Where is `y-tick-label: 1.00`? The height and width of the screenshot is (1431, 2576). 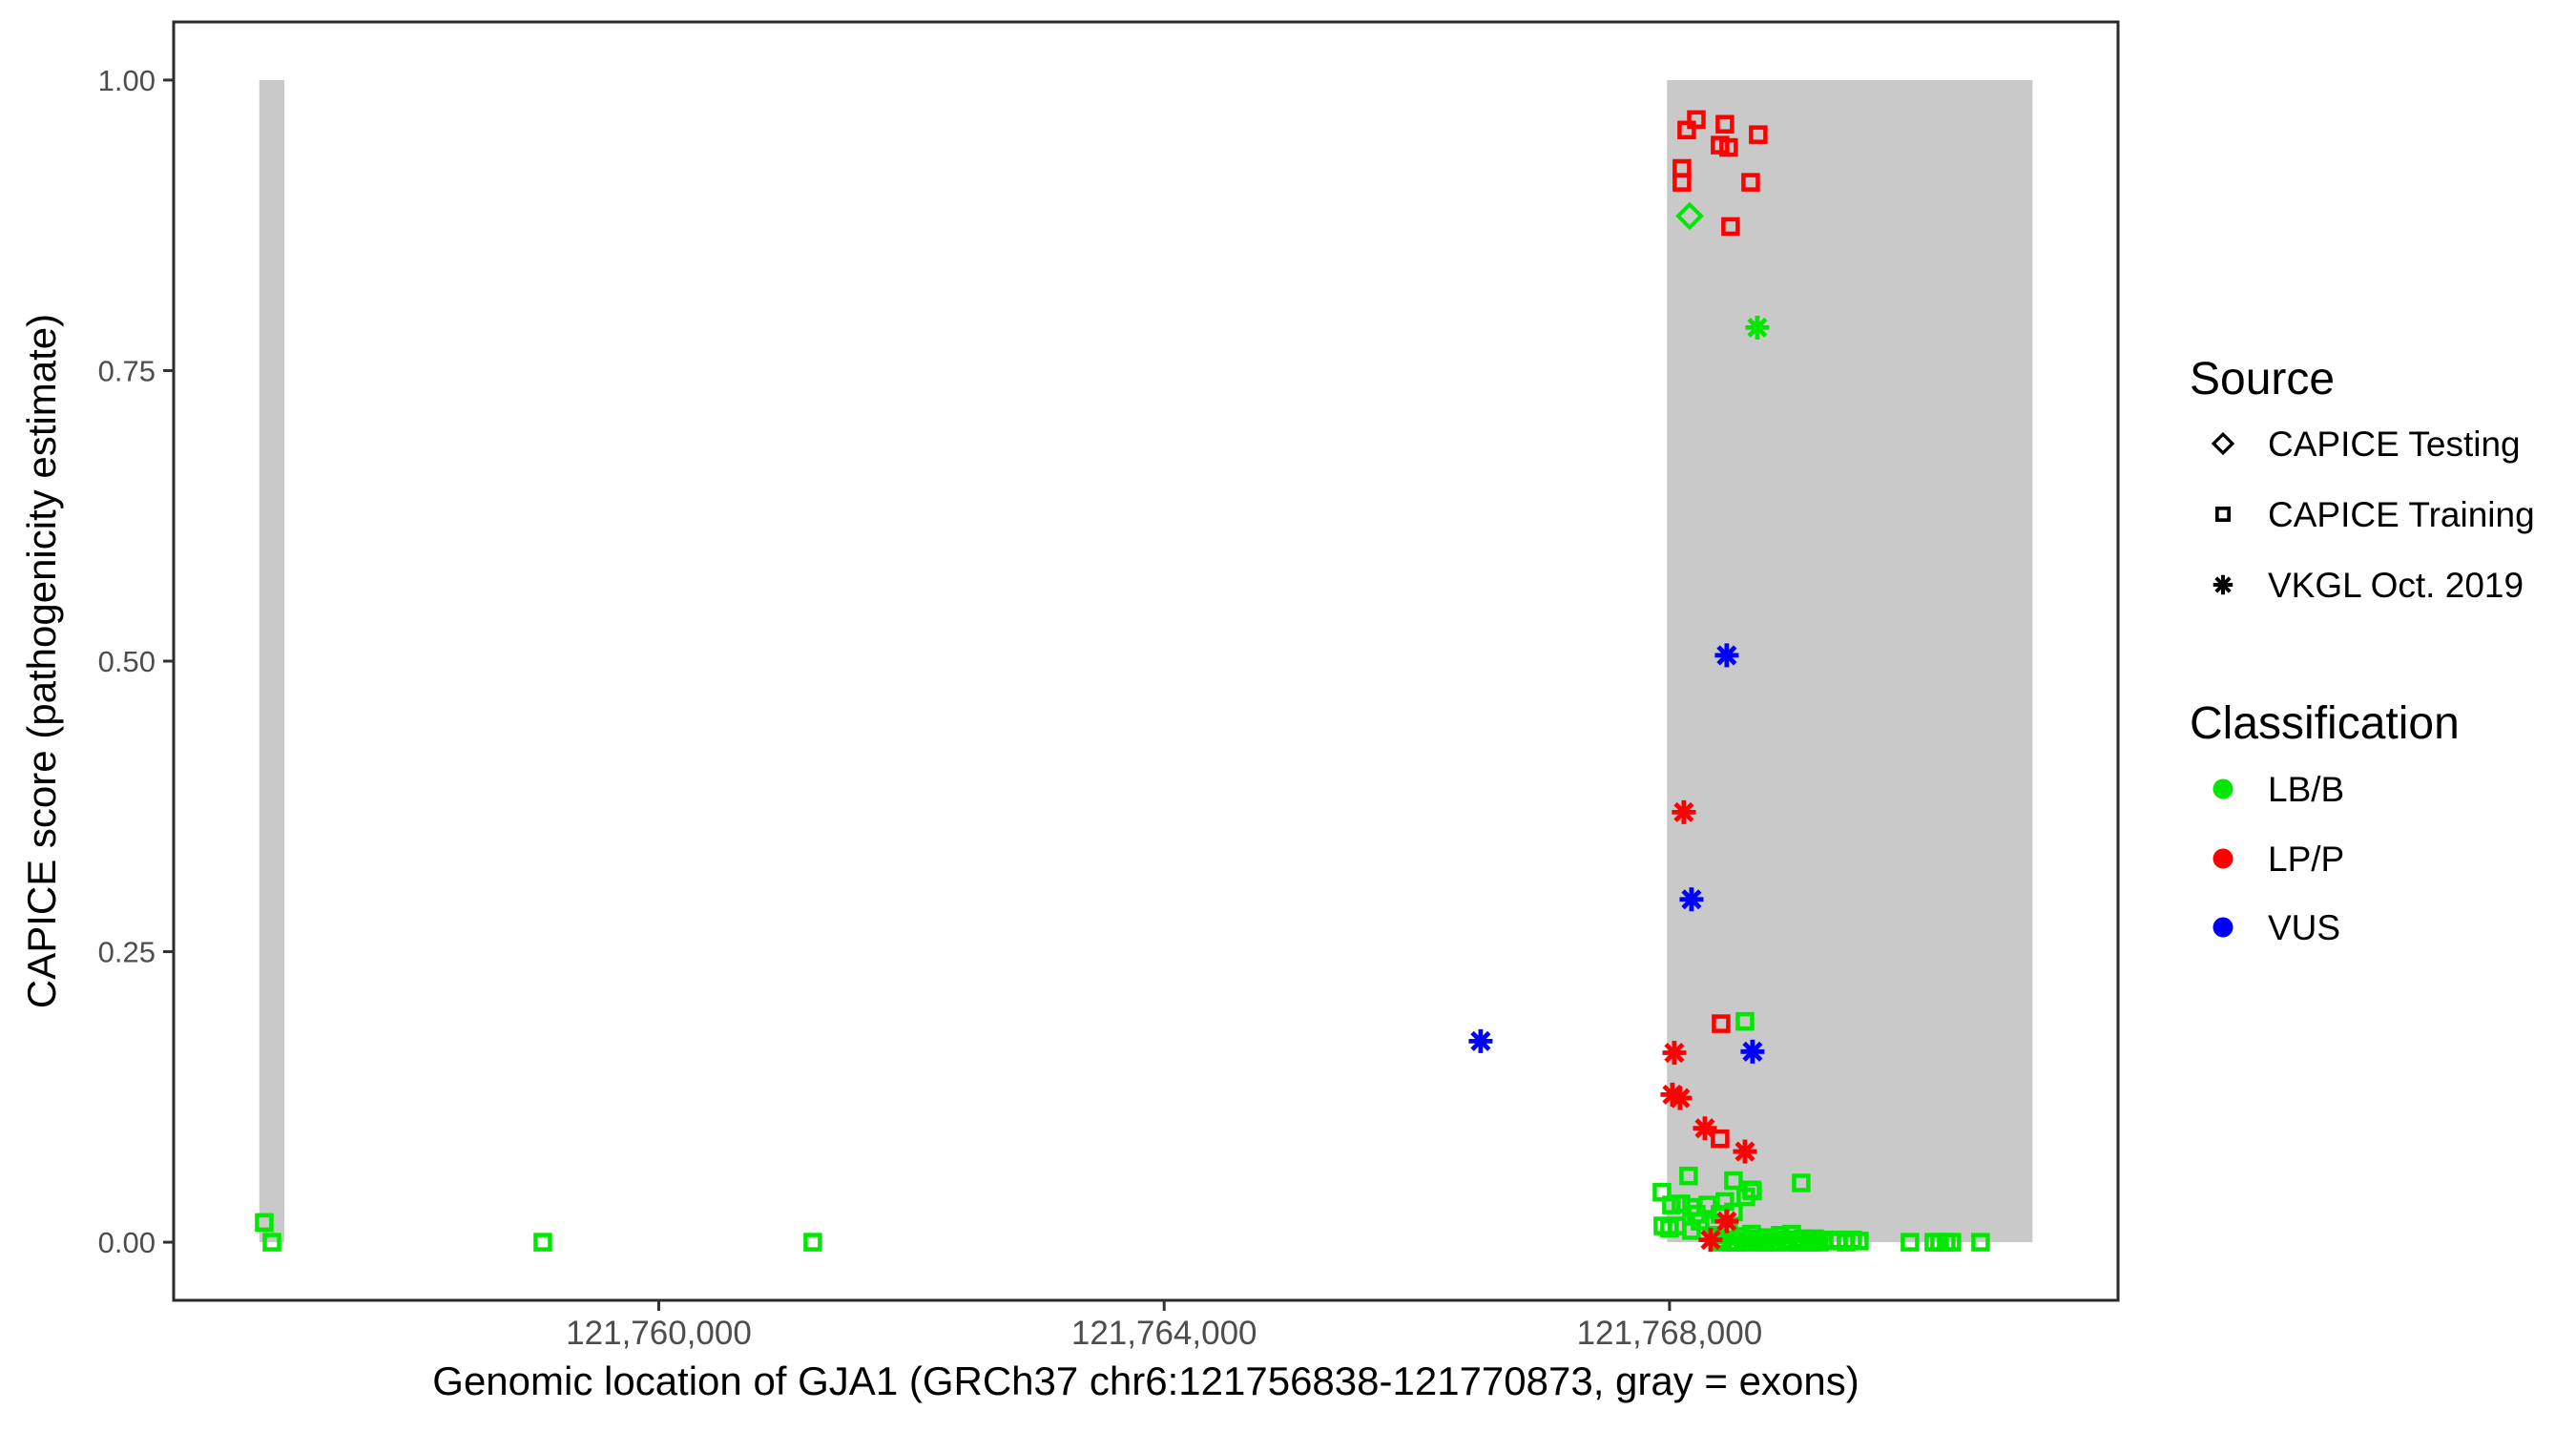 y-tick-label: 1.00 is located at coordinates (127, 80).